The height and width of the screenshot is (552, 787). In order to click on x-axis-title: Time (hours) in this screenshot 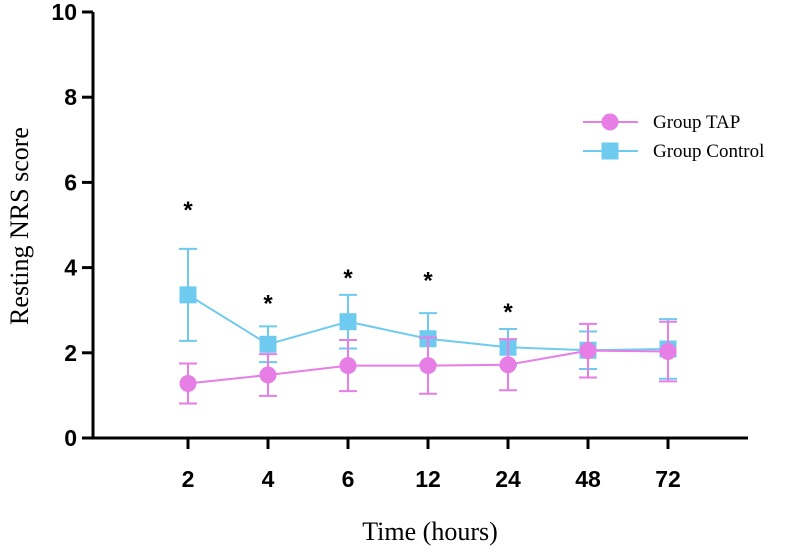, I will do `click(430, 531)`.